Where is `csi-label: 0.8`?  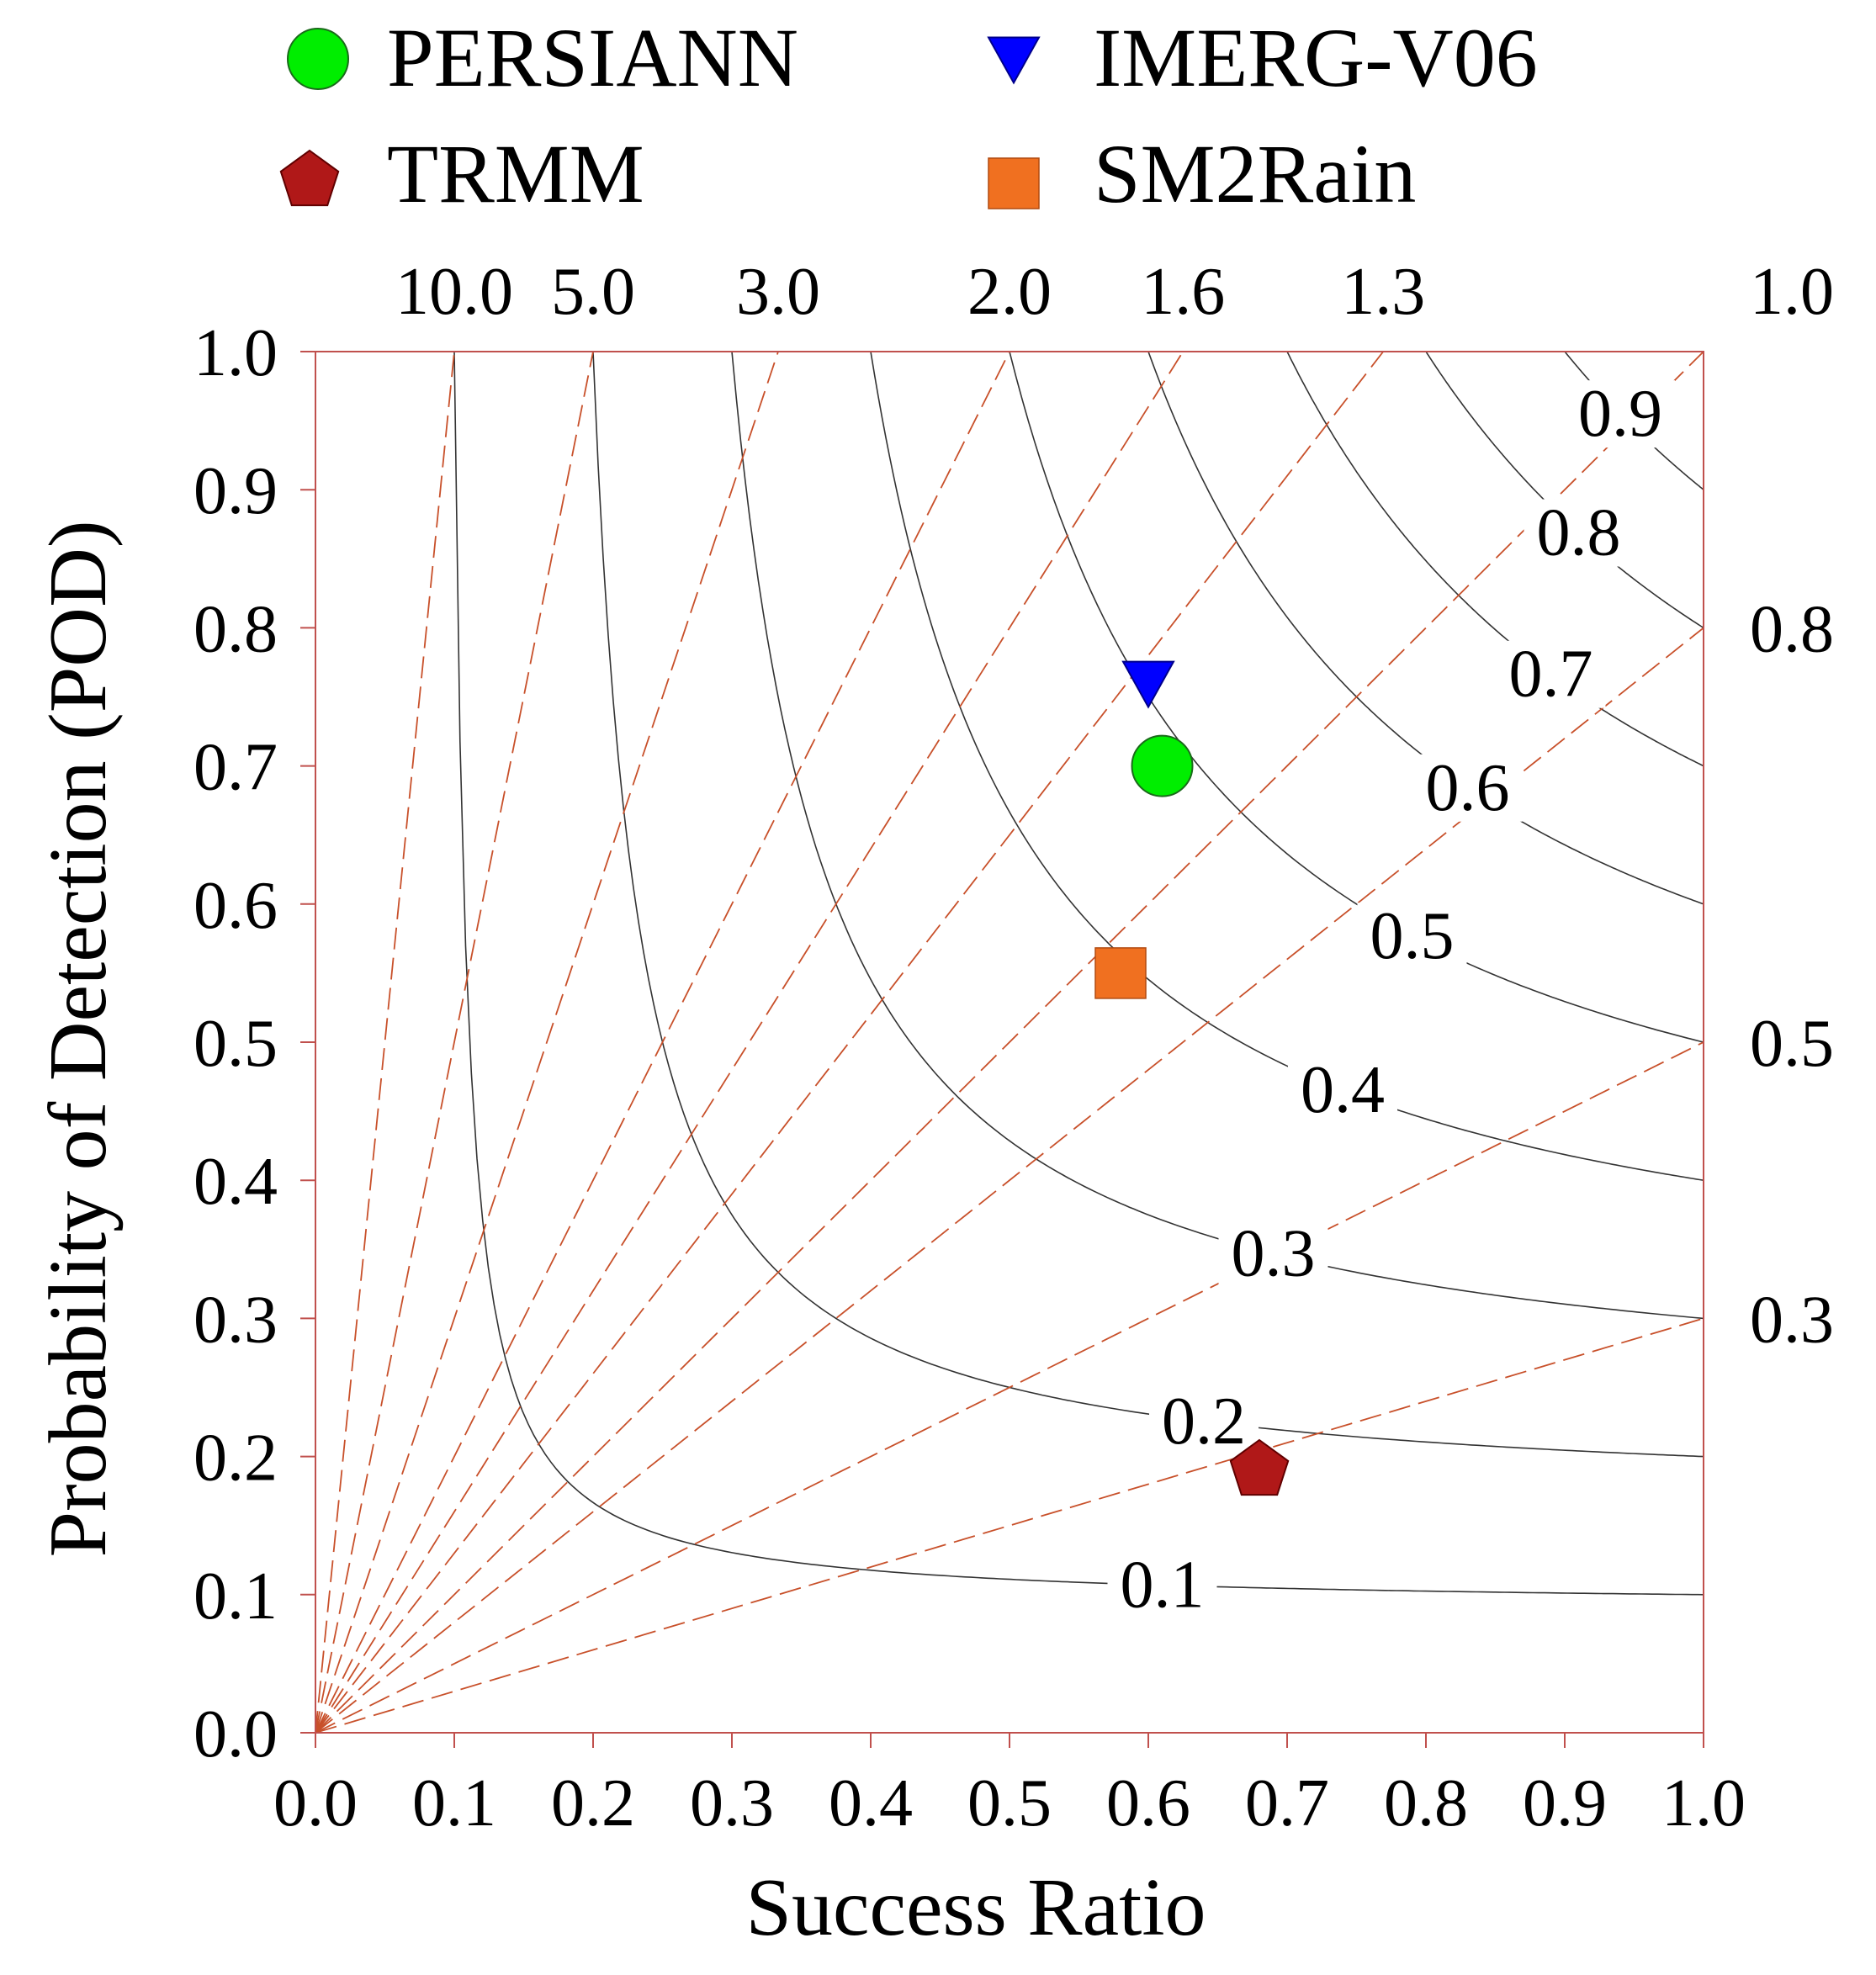
csi-label: 0.8 is located at coordinates (1579, 533).